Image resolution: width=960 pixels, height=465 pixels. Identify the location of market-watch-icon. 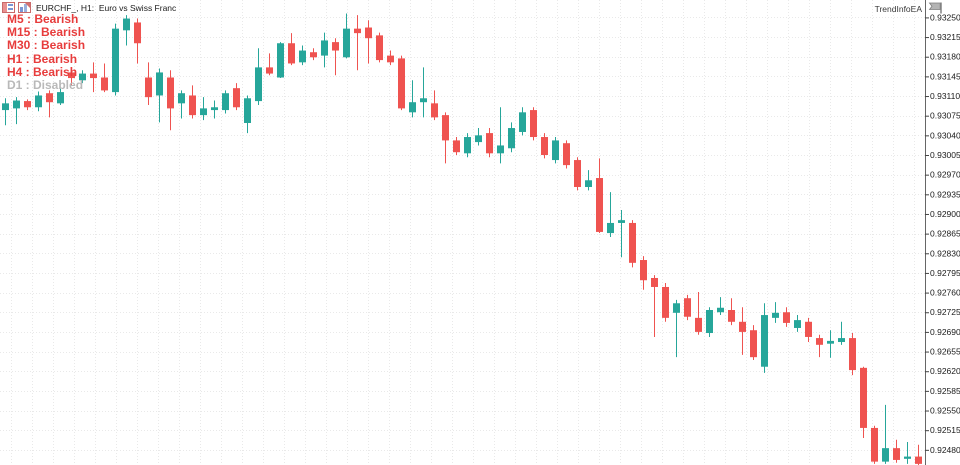
(8, 7).